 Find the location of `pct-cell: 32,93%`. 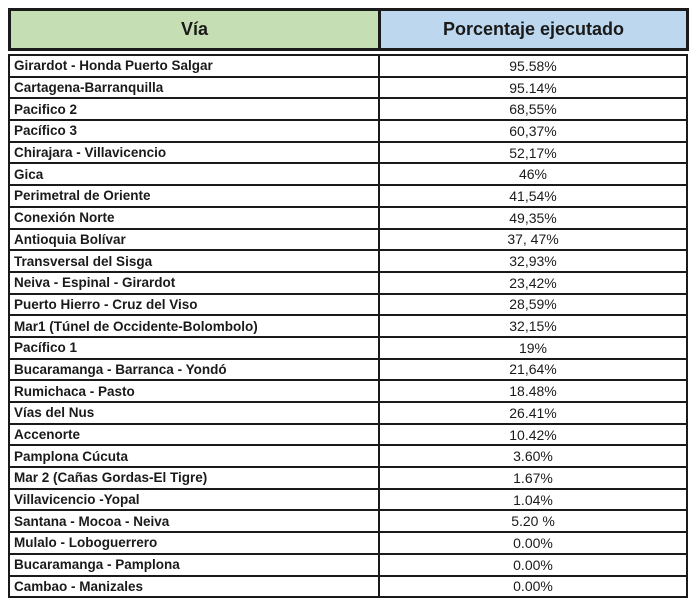

pct-cell: 32,93% is located at coordinates (533, 261).